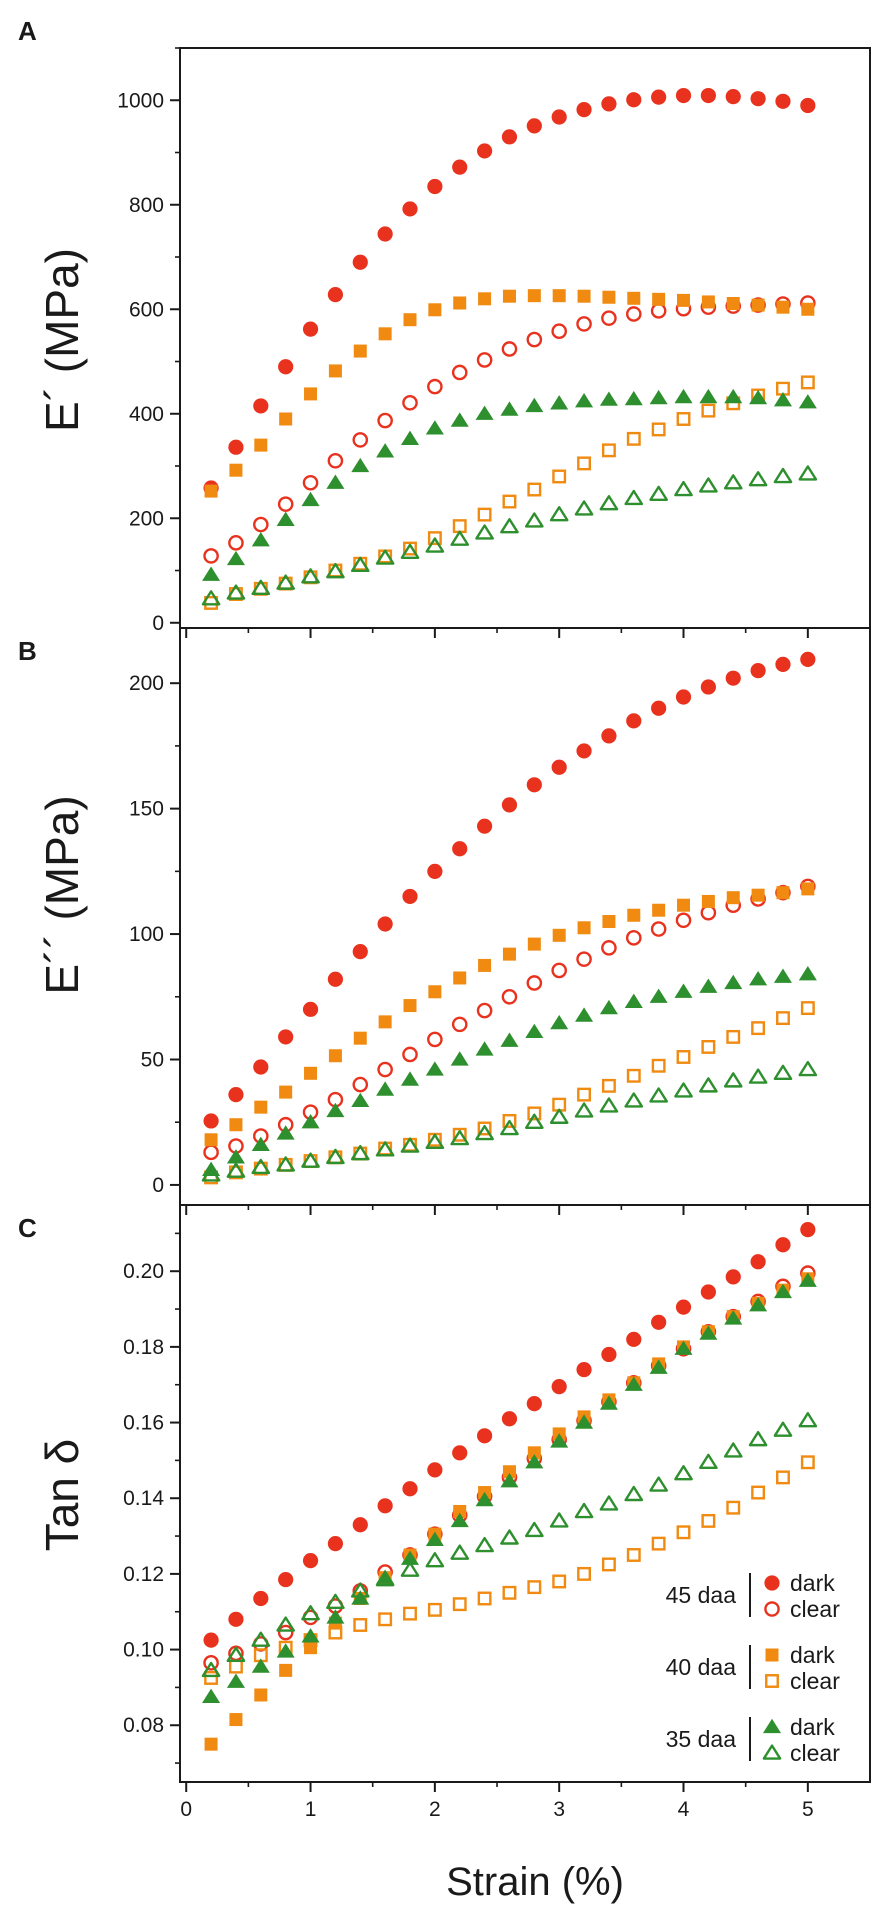 The height and width of the screenshot is (1908, 887). I want to click on legend-entry-label: dark, so click(812, 1655).